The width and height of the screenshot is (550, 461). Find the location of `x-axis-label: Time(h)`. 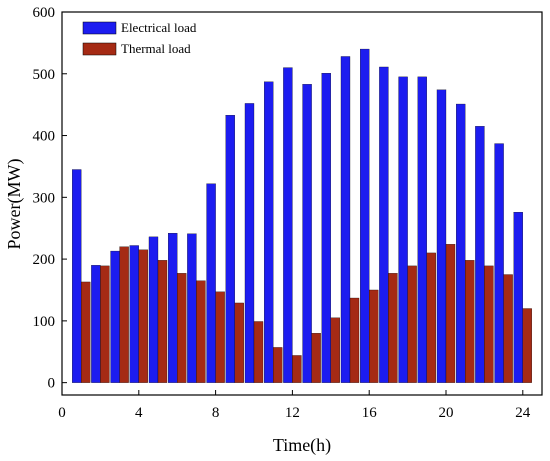

x-axis-label: Time(h) is located at coordinates (302, 445).